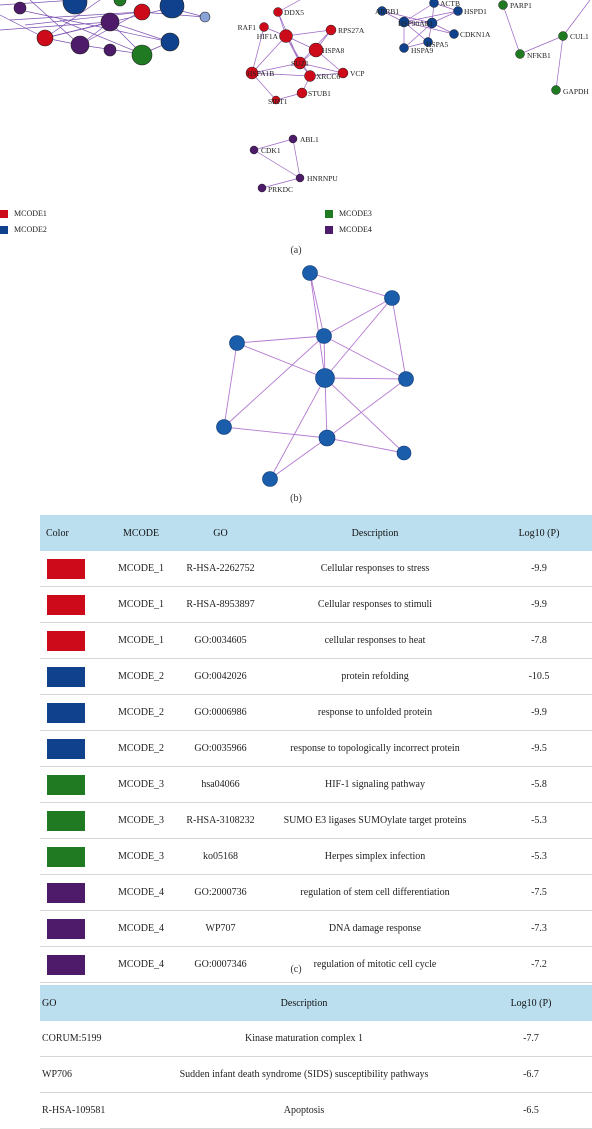 The width and height of the screenshot is (592, 1129). What do you see at coordinates (141, 892) in the screenshot?
I see `mcode-cell: MCODE_4` at bounding box center [141, 892].